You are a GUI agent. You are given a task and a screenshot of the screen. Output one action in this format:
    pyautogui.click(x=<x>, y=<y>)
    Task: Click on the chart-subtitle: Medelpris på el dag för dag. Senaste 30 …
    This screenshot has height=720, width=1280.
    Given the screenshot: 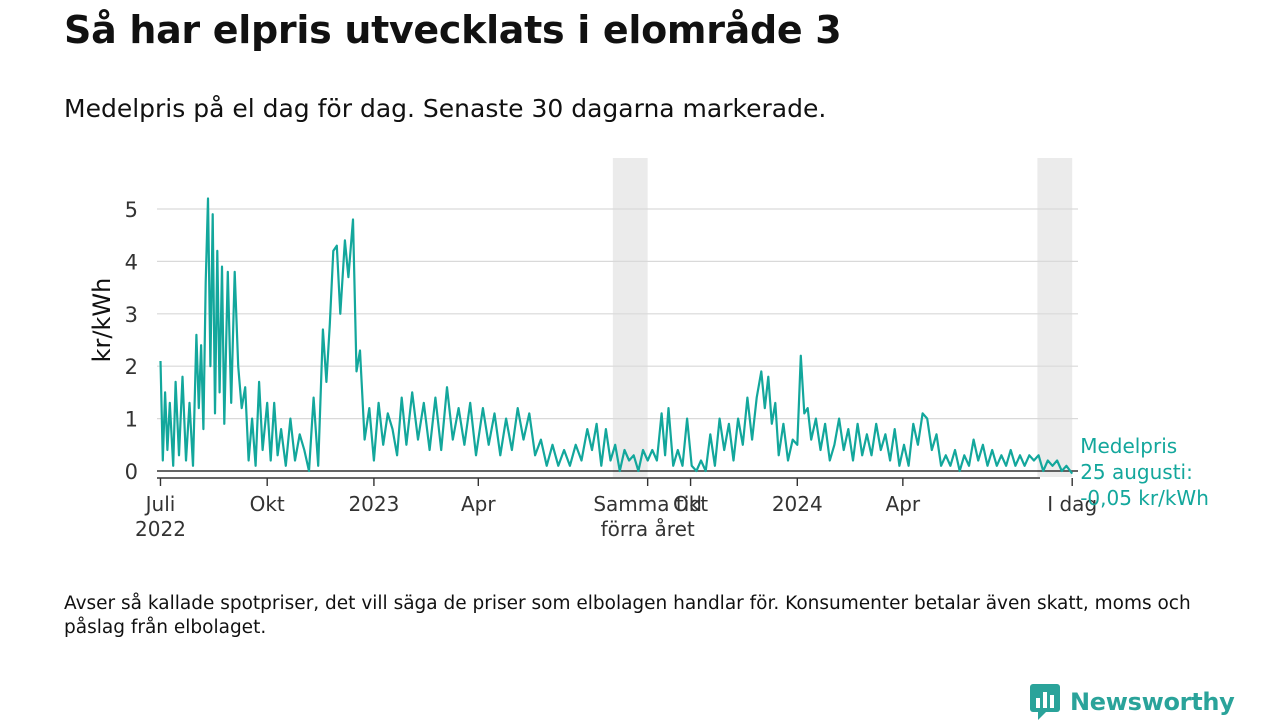 What is the action you would take?
    pyautogui.click(x=445, y=108)
    